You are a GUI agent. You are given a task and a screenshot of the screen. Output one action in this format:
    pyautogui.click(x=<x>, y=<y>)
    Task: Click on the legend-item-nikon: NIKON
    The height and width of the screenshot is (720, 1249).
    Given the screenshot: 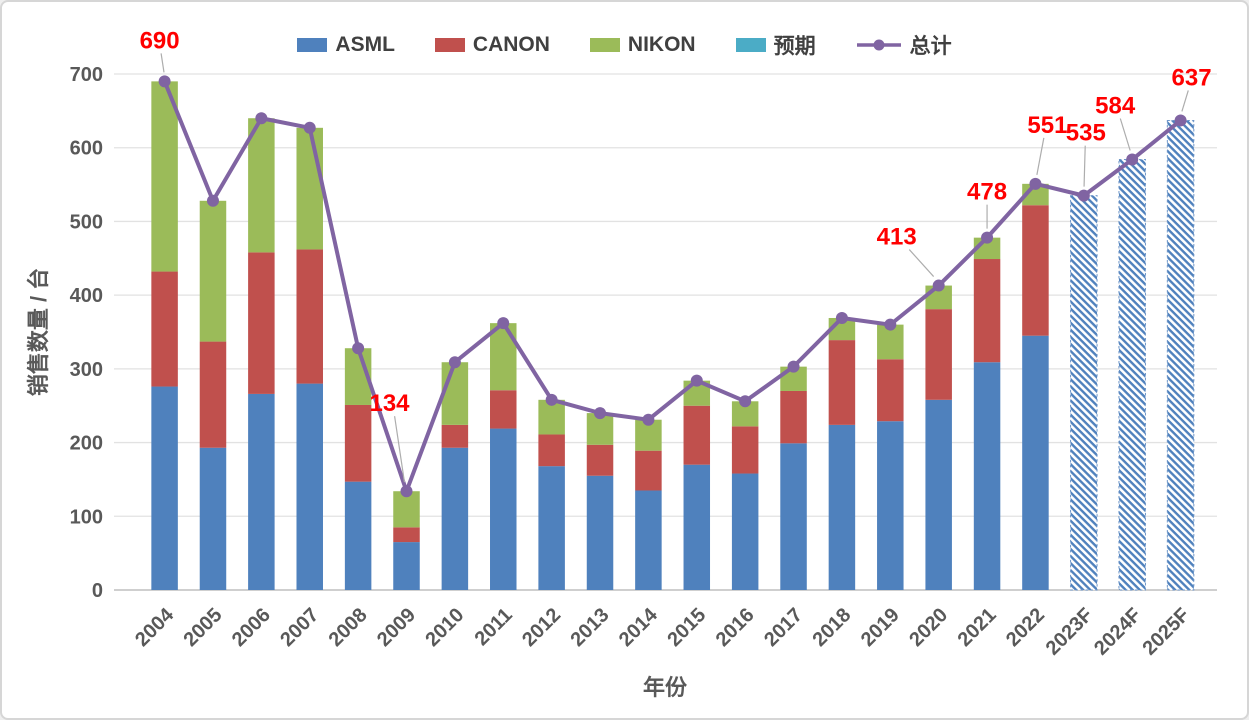 What is the action you would take?
    pyautogui.click(x=642, y=45)
    